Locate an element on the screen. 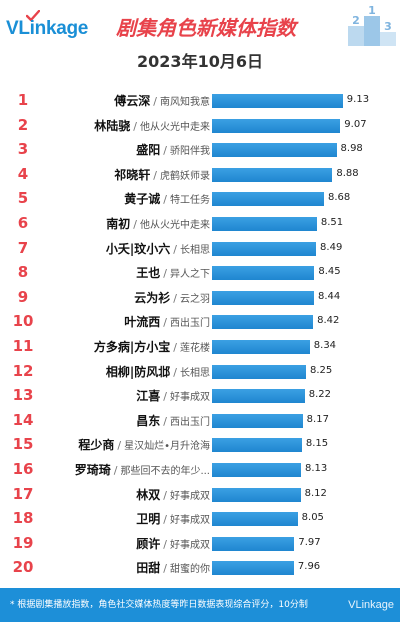 The height and width of the screenshot is (622, 400). ranking-row: 16 罗琦琦 / 那些回不去的年少... 8.13 is located at coordinates (200, 469).